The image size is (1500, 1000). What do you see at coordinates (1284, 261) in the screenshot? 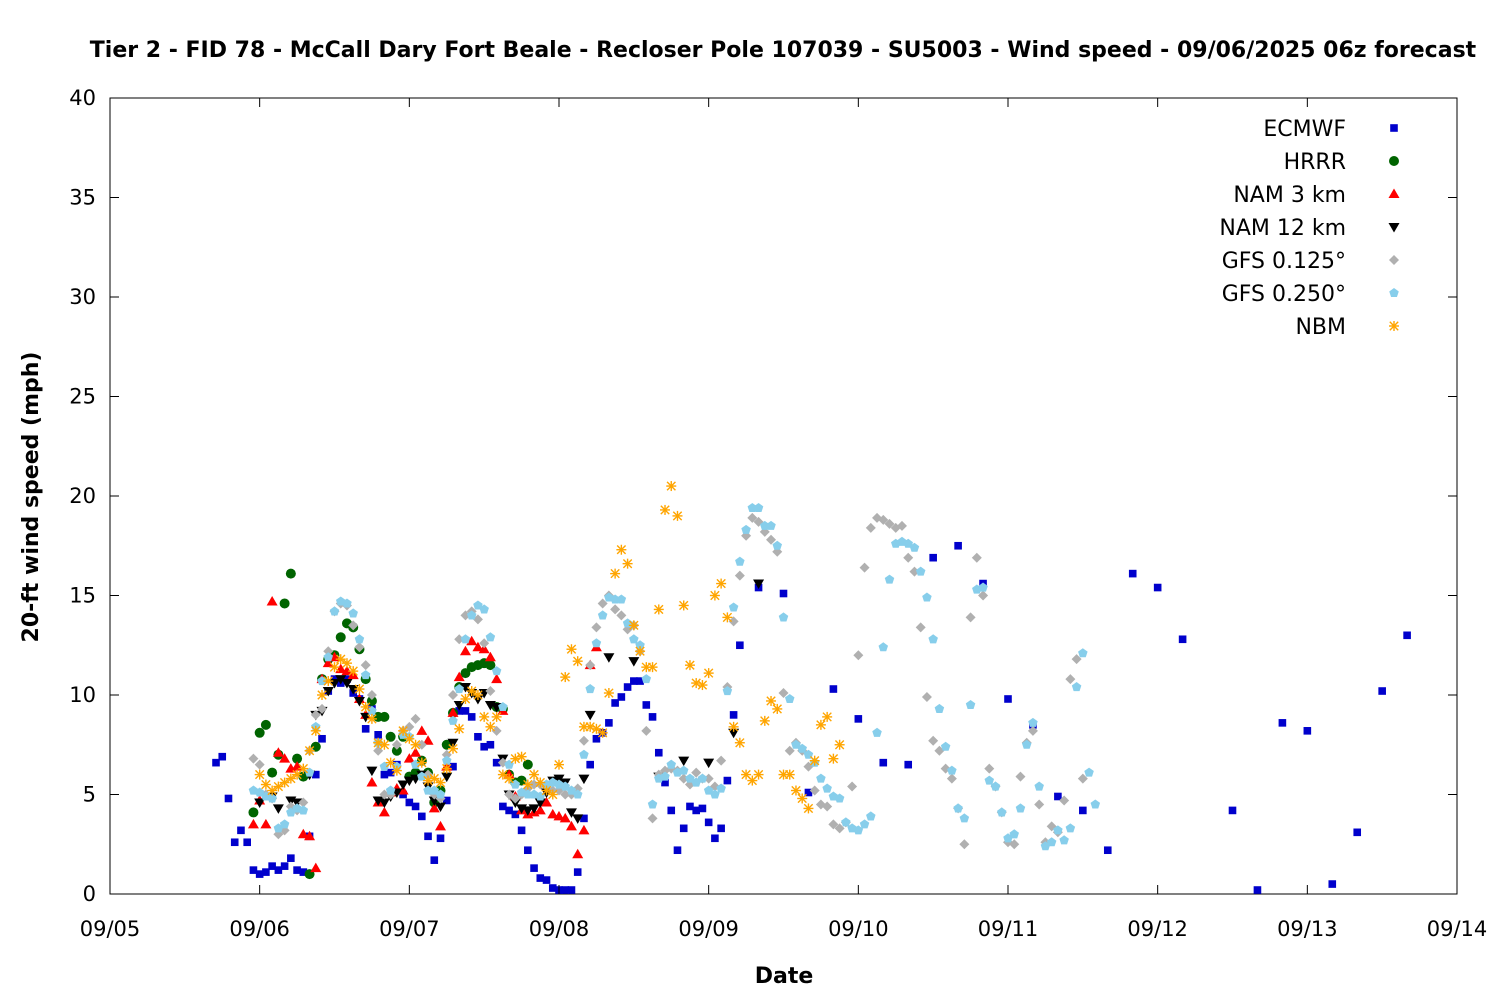
I see `legend-label: GFS 0.125°` at bounding box center [1284, 261].